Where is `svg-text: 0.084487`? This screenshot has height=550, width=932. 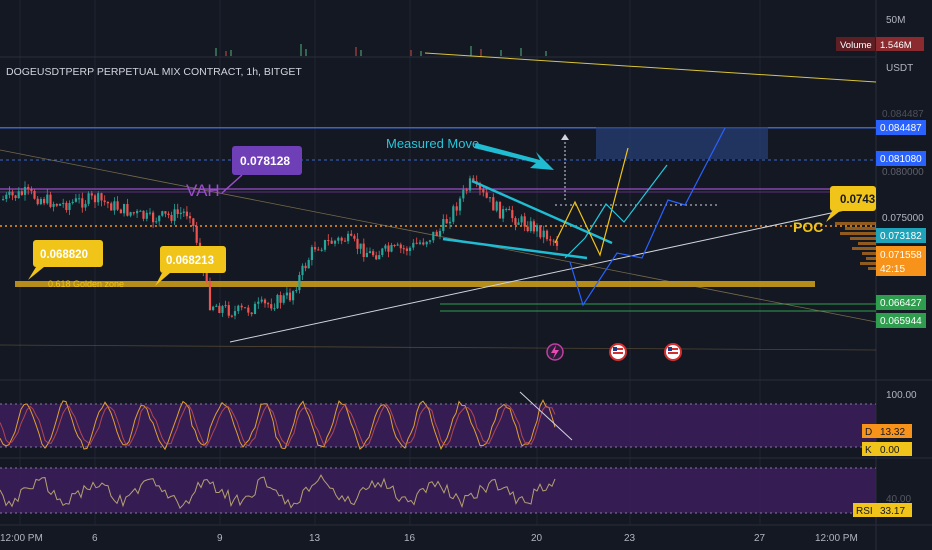
svg-text: 0.084487 is located at coordinates (901, 128).